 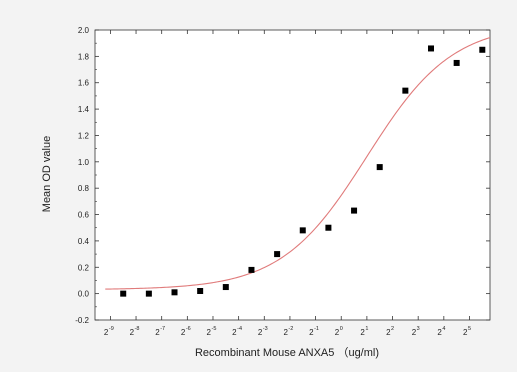 I want to click on y-tick-label: 1.0, so click(x=84, y=162).